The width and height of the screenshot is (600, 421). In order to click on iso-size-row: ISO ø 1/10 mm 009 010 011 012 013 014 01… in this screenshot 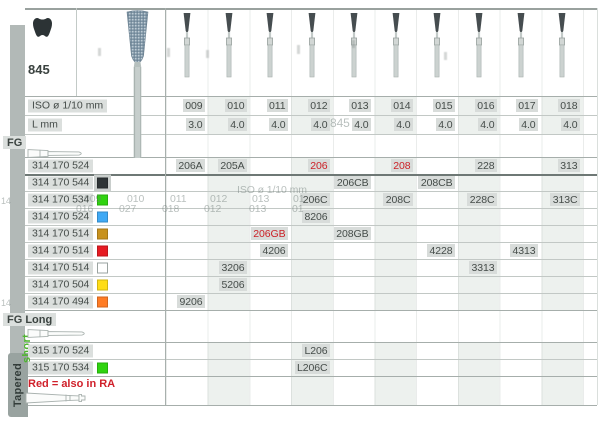, I will do `click(311, 105)`.